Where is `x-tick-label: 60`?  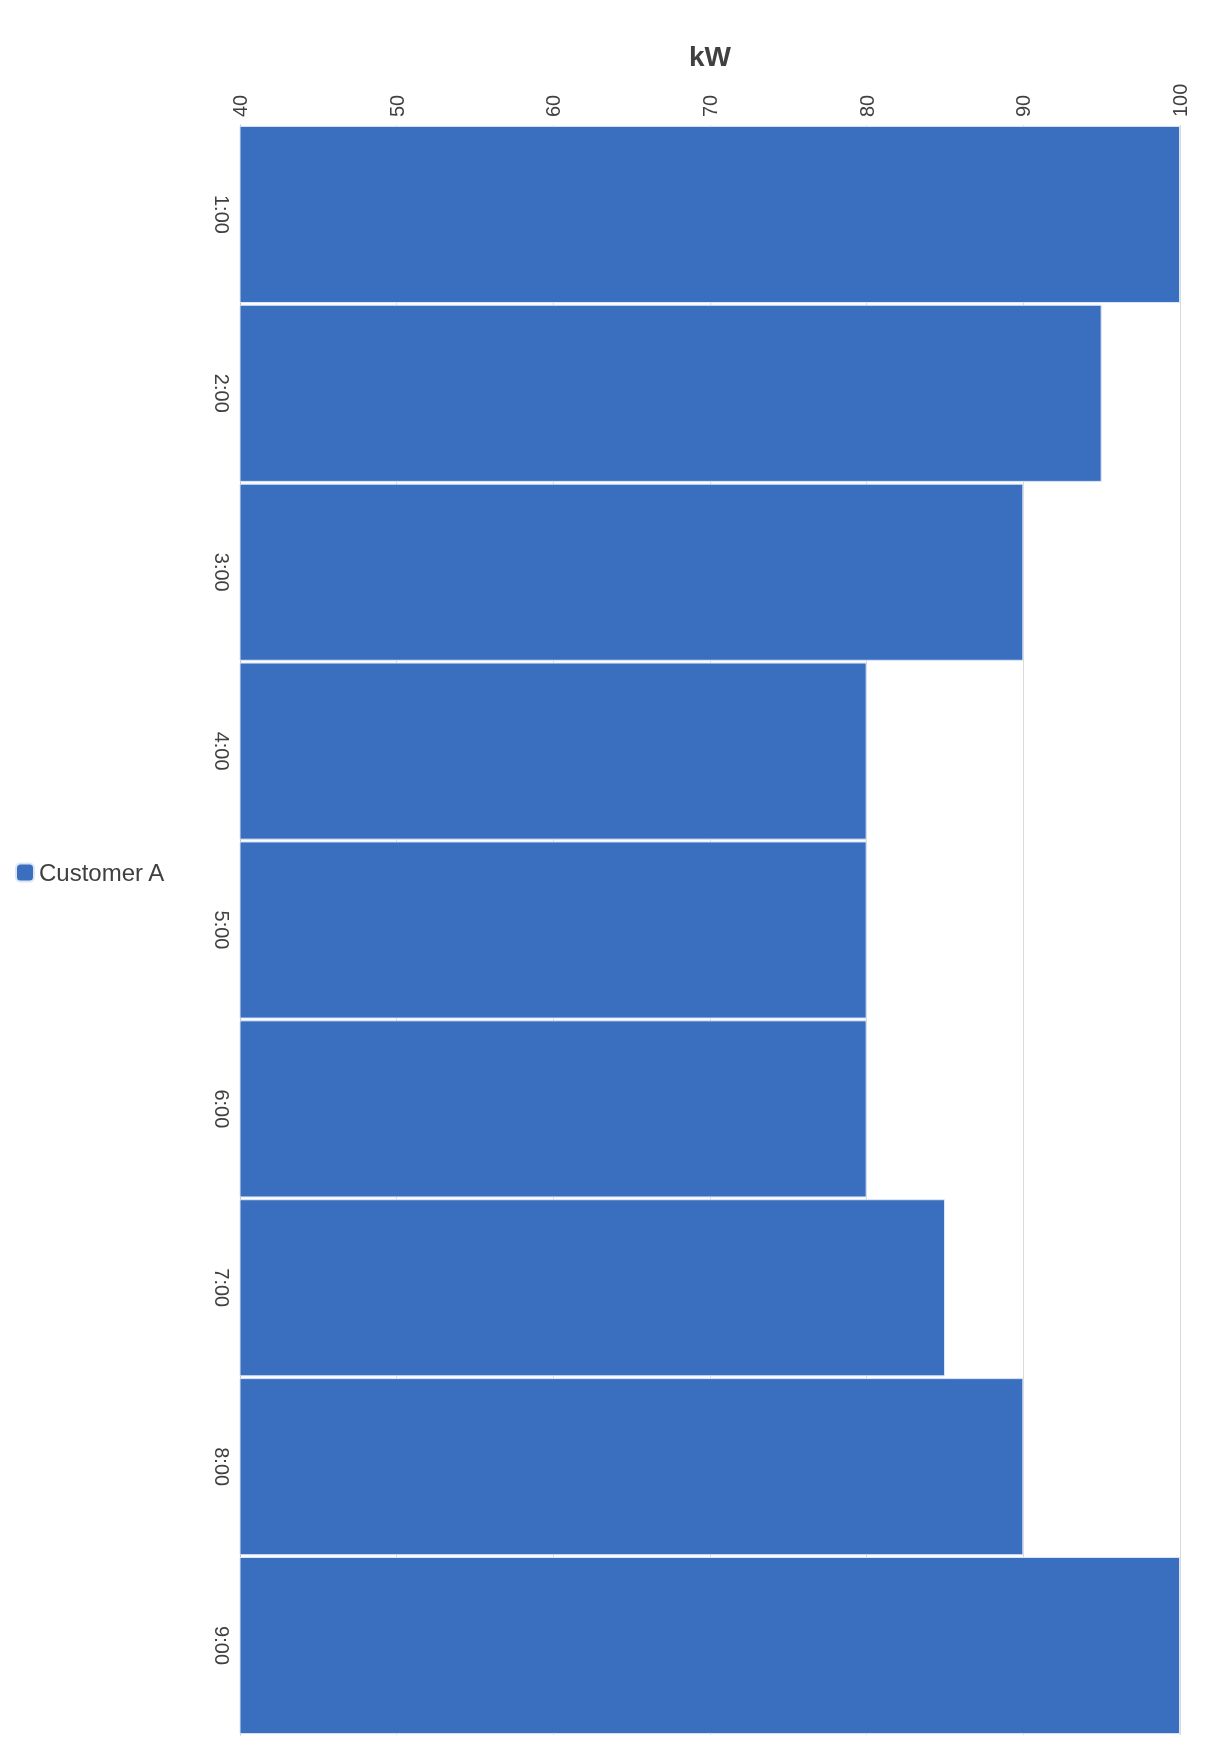
x-tick-label: 60 is located at coordinates (553, 105).